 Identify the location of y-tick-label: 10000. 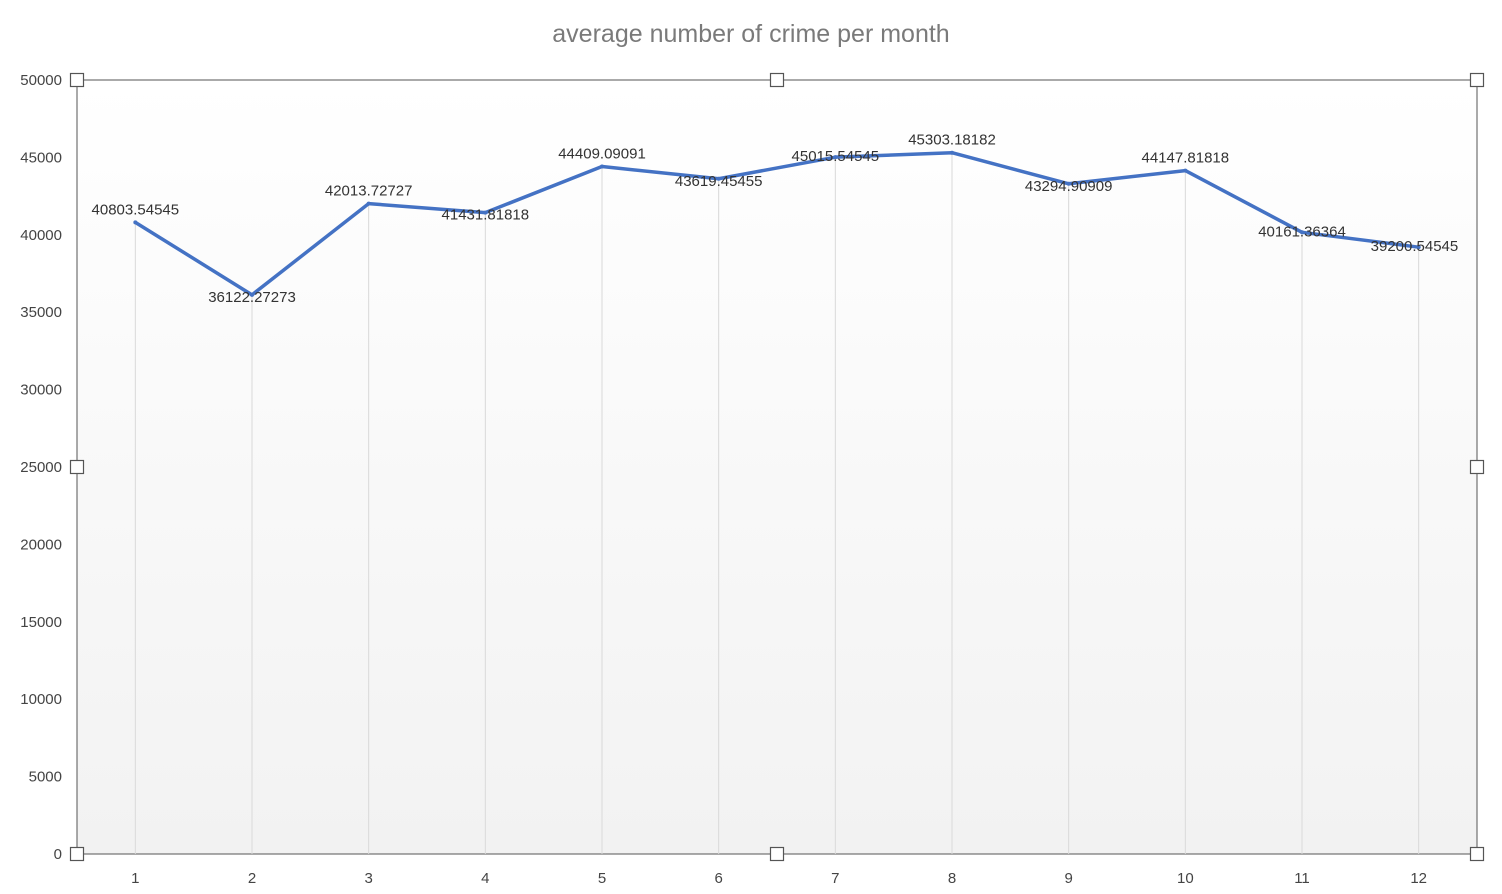
(41, 699).